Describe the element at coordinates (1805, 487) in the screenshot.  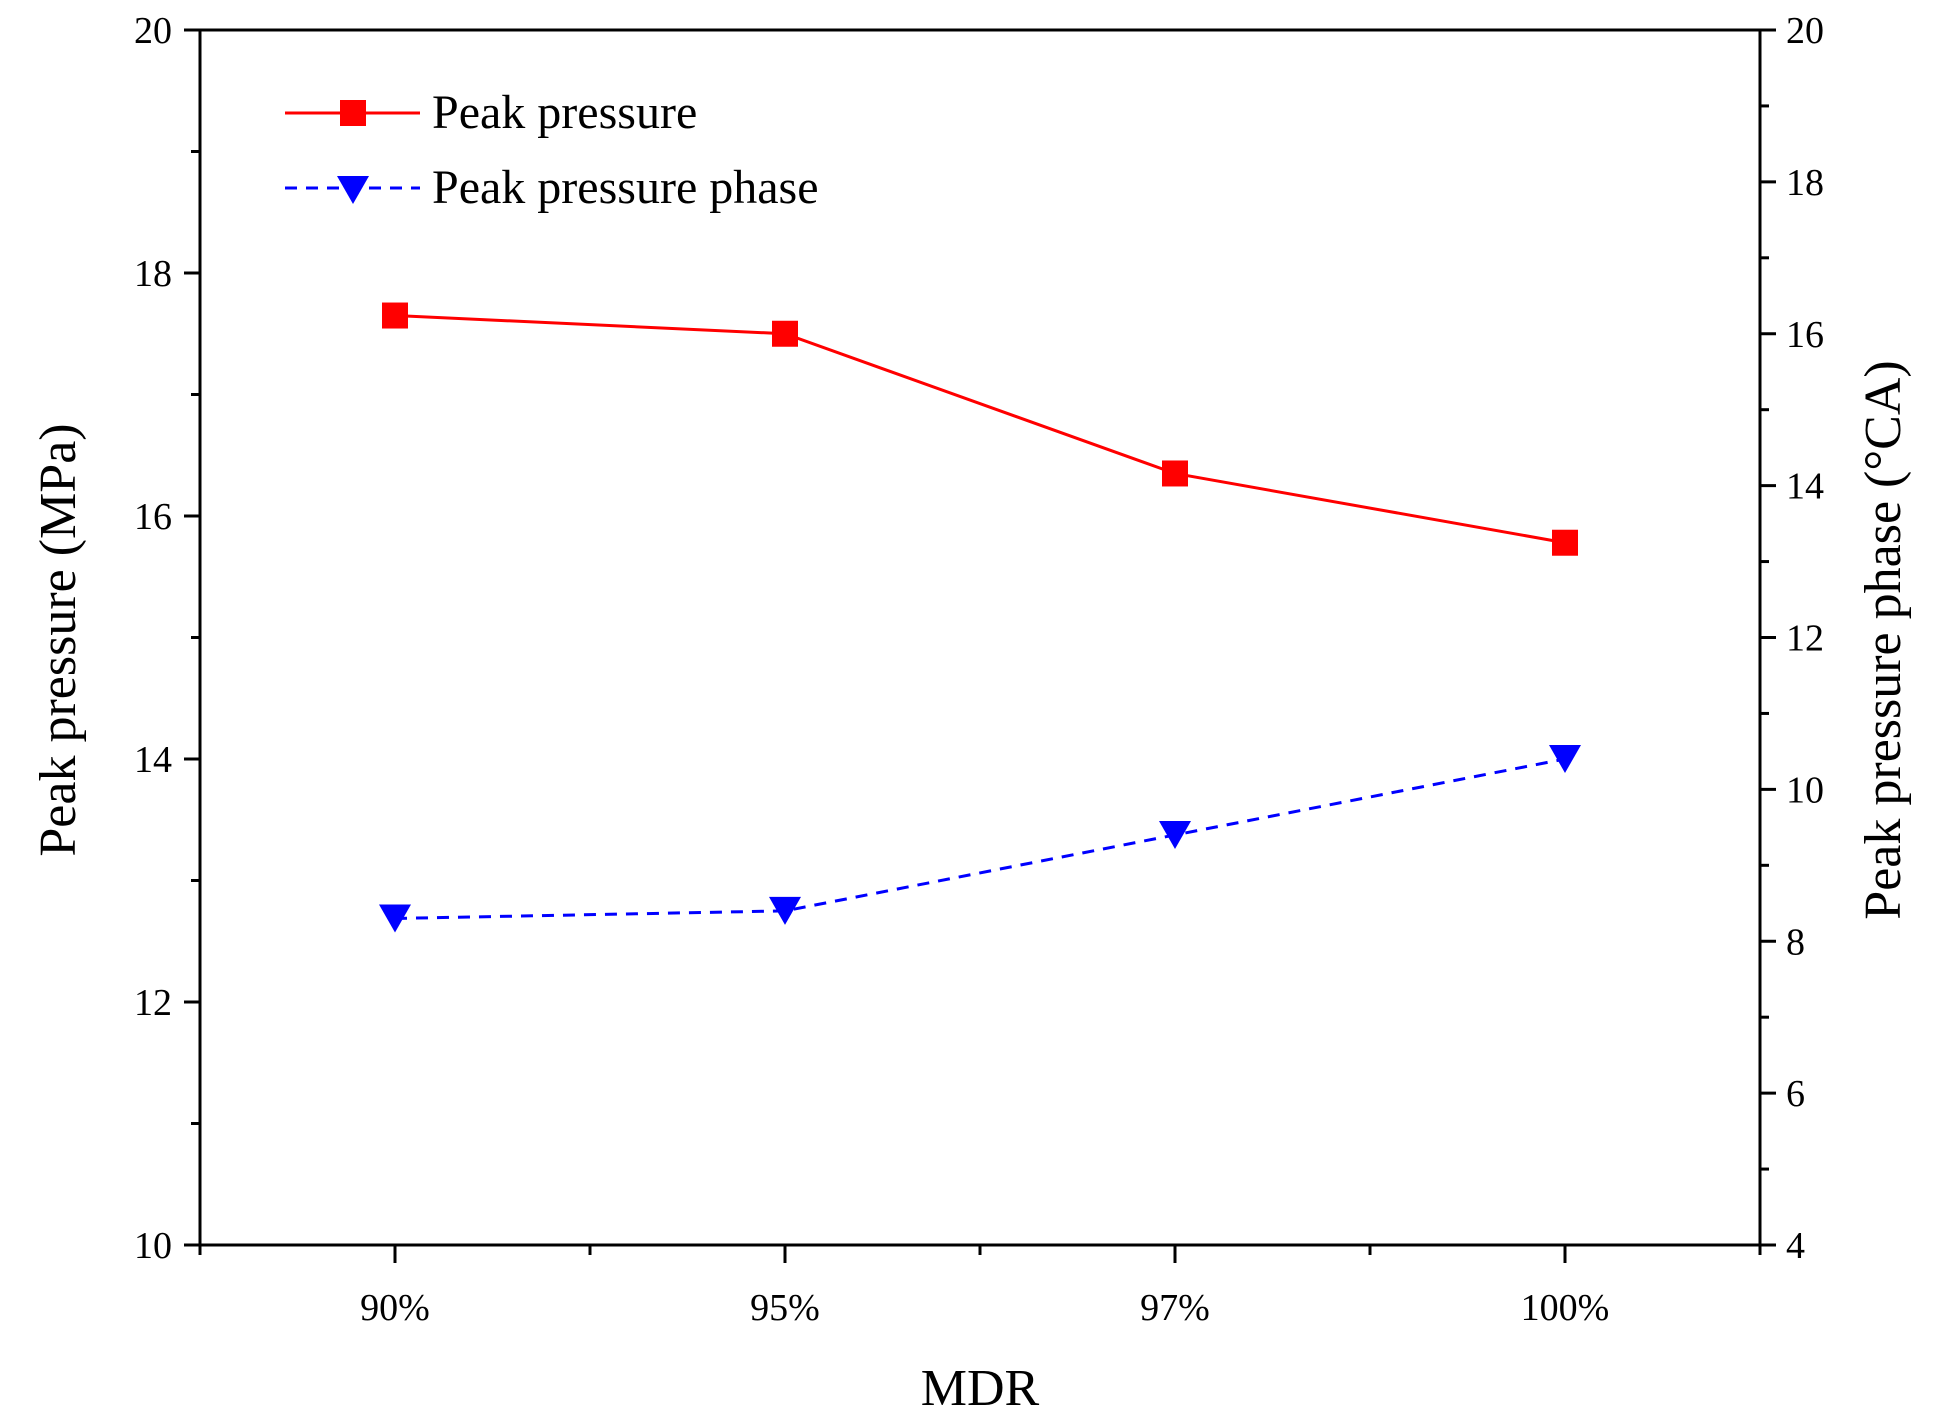
I see `y-right-tick-label: 14` at that location.